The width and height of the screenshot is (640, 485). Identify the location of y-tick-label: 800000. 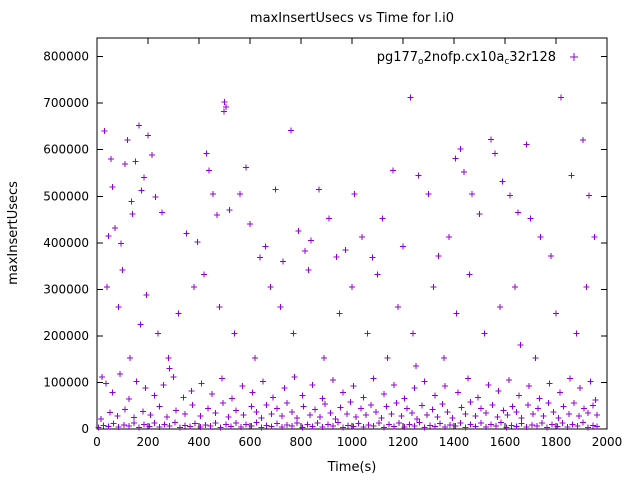
(66, 57).